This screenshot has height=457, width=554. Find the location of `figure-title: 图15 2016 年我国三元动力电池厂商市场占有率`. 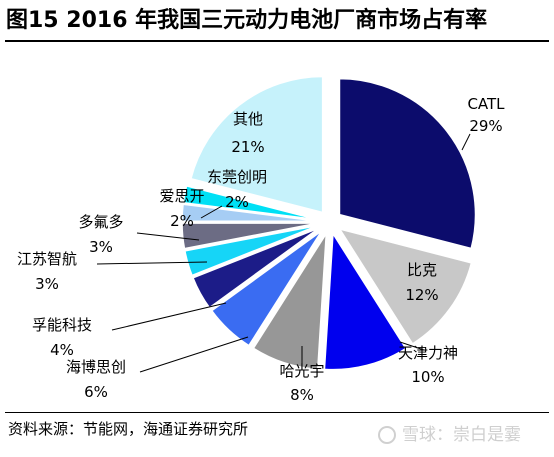

figure-title: 图15 2016 年我国三元动力电池厂商市场占有率 is located at coordinates (247, 20).